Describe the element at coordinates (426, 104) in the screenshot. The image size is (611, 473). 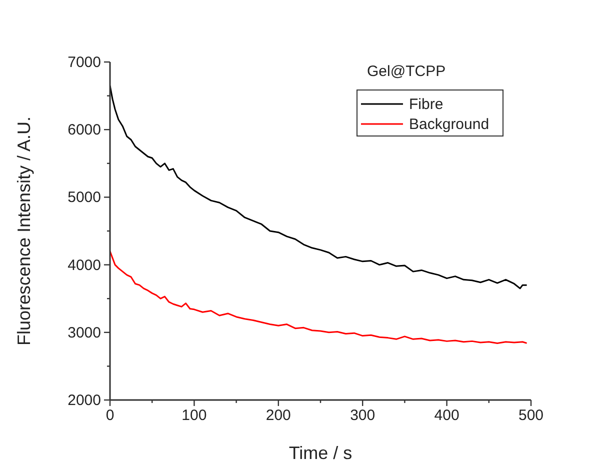
I see `legend-label: Fibre` at that location.